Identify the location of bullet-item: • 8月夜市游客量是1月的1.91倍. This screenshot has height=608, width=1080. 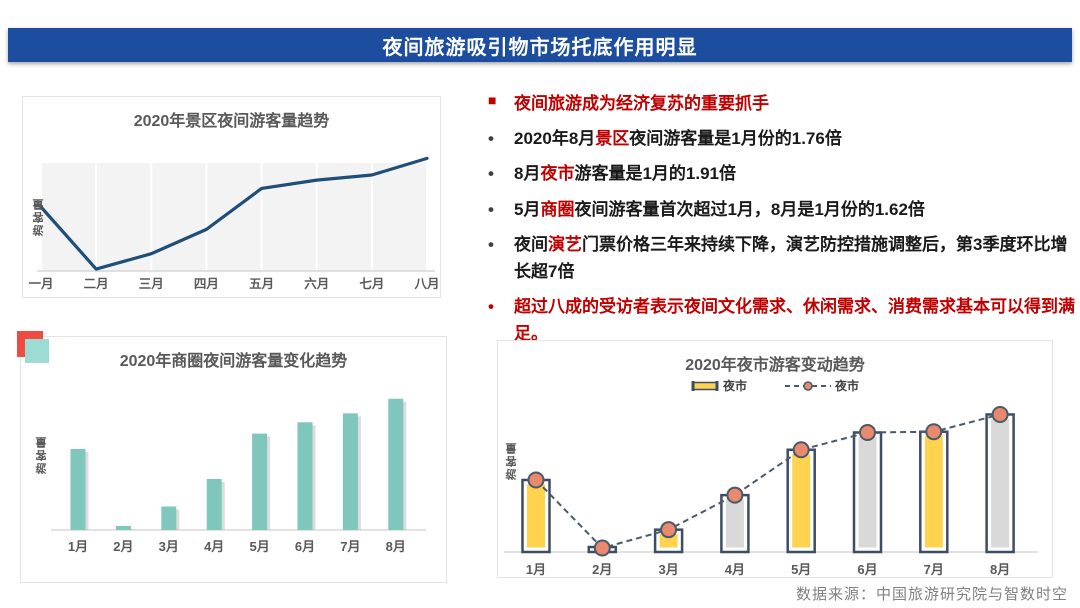
(783, 173).